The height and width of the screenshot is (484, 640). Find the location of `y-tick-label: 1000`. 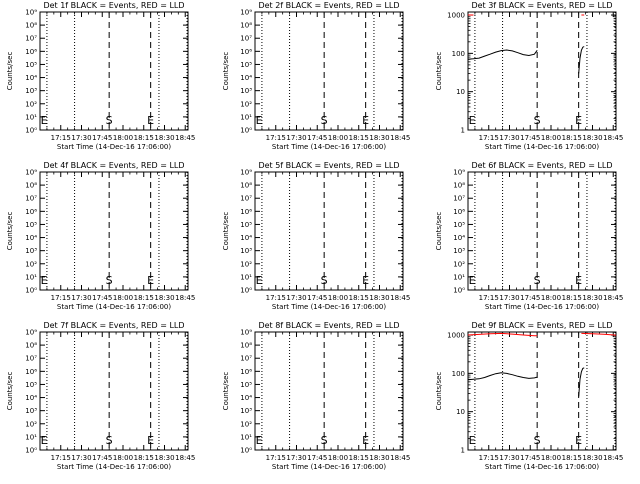

y-tick-label: 1000 is located at coordinates (456, 16).